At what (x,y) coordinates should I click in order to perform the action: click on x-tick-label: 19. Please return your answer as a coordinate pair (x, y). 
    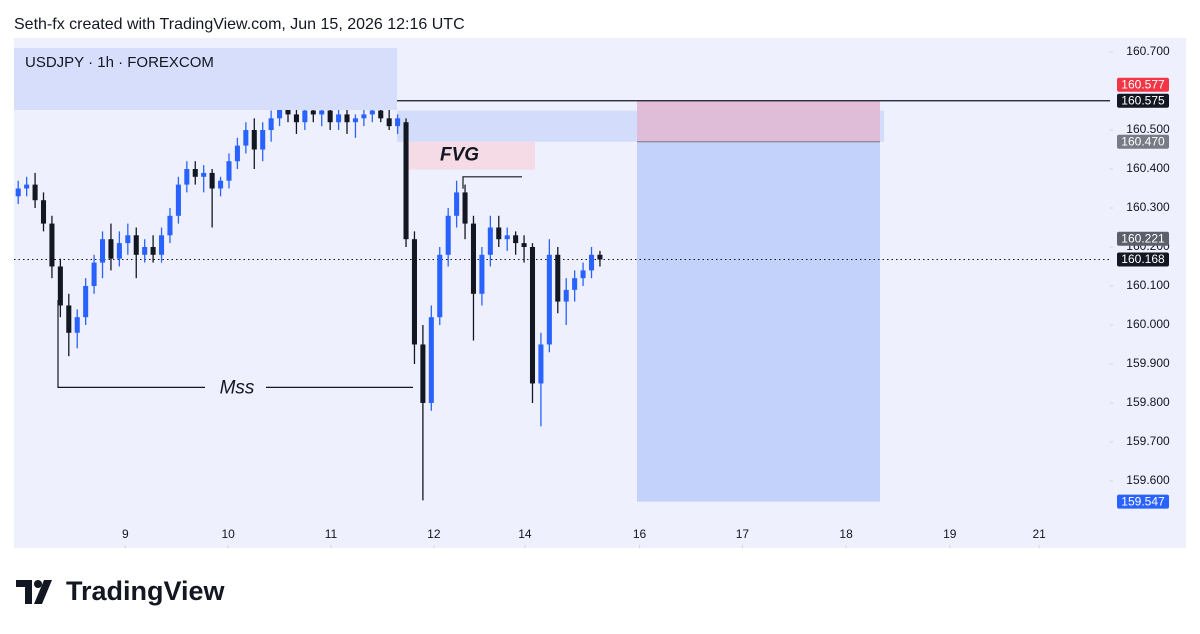
    Looking at the image, I should click on (950, 534).